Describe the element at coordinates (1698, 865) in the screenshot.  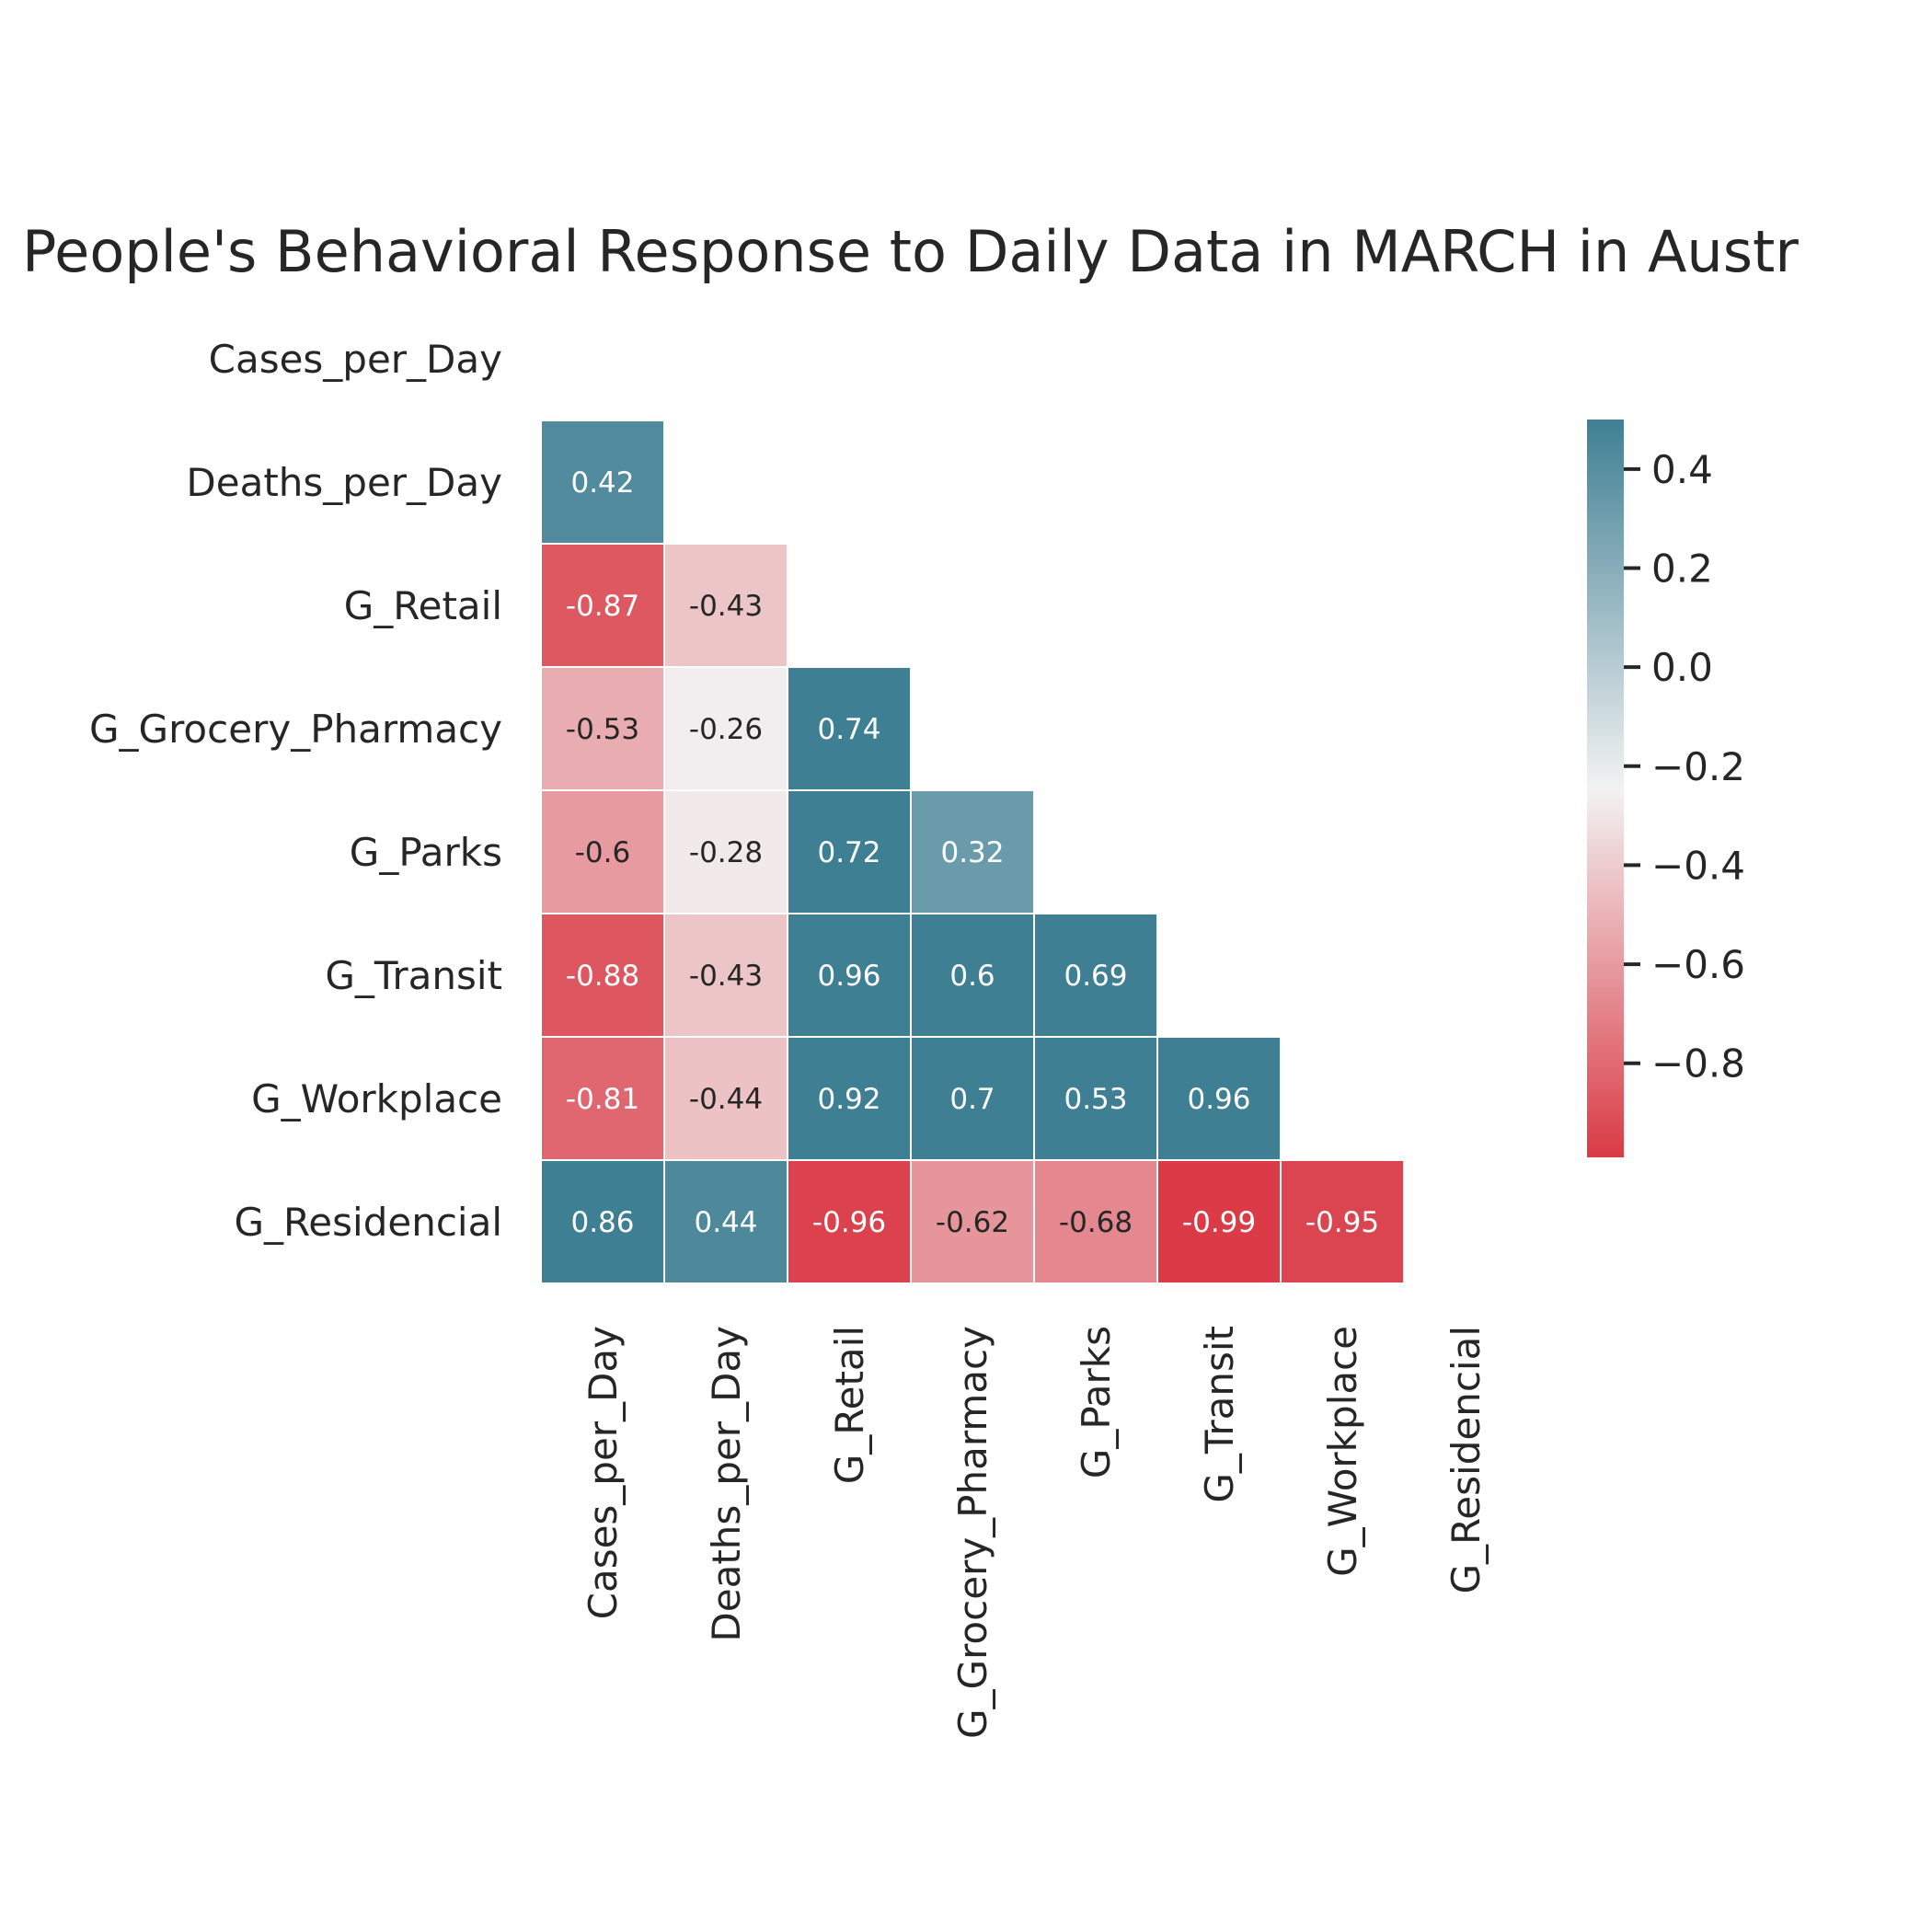
I see `colorbar-tick-label: −0.4` at that location.